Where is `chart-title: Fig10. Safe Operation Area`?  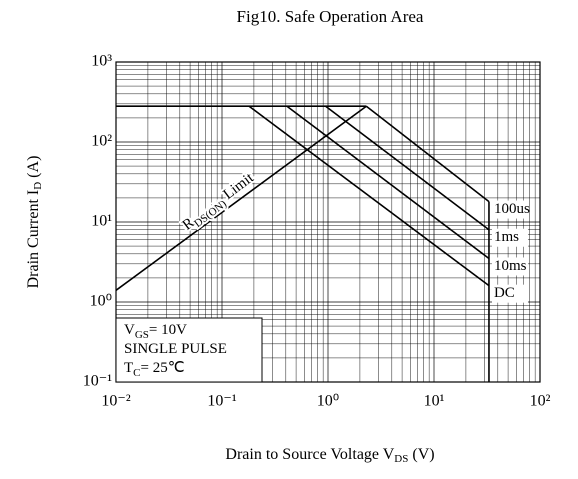
chart-title: Fig10. Safe Operation Area is located at coordinates (330, 16).